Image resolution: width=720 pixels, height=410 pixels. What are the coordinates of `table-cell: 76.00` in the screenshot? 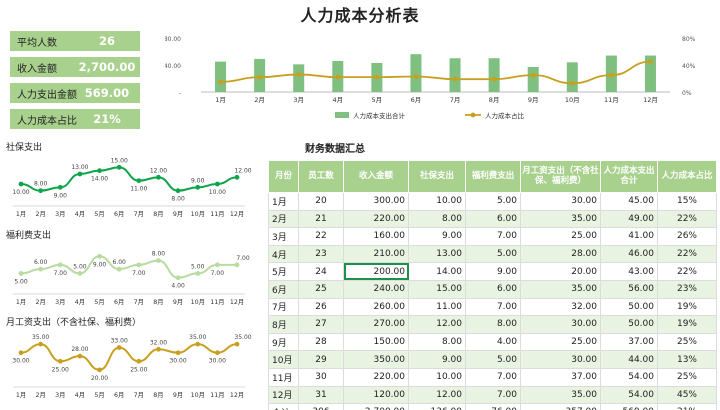 It's located at (493, 406).